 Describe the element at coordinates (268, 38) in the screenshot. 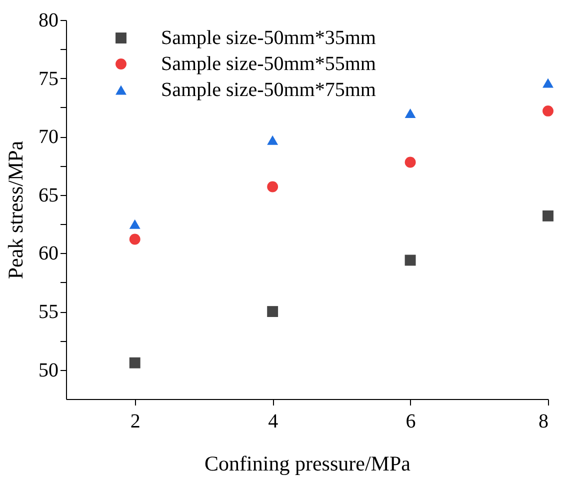

I see `legend-label: Sample size-50mm*35mm` at that location.